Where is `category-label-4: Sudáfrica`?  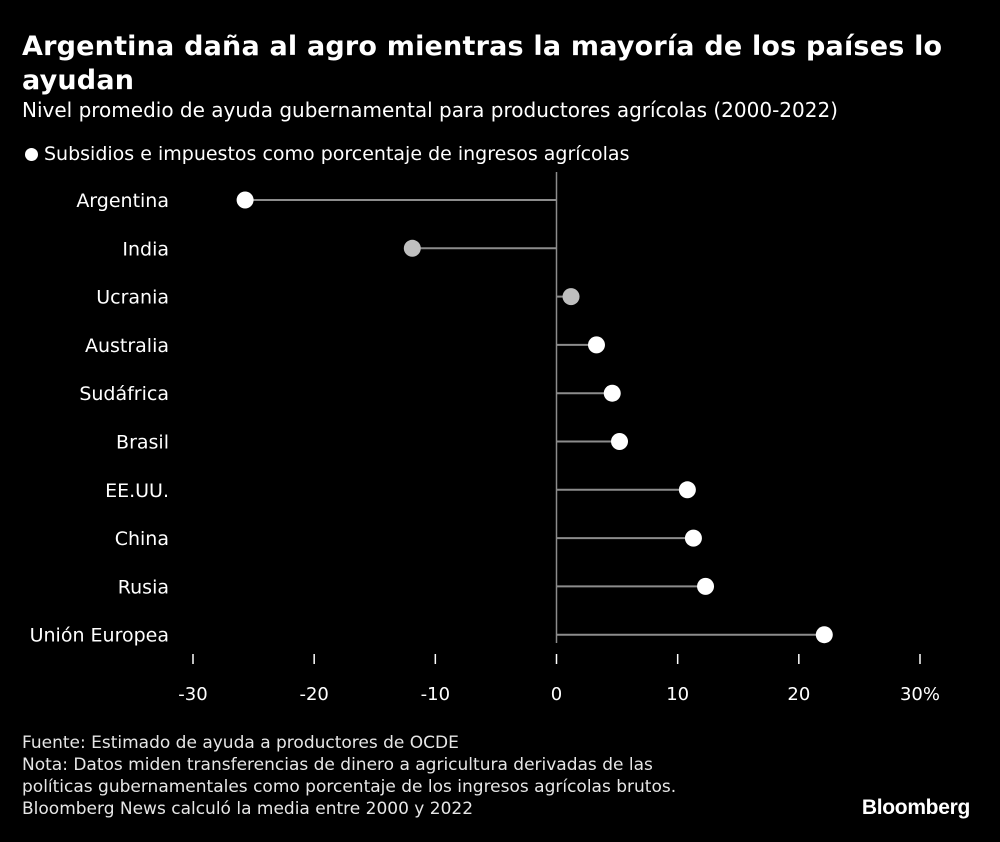
category-label-4: Sudáfrica is located at coordinates (124, 394).